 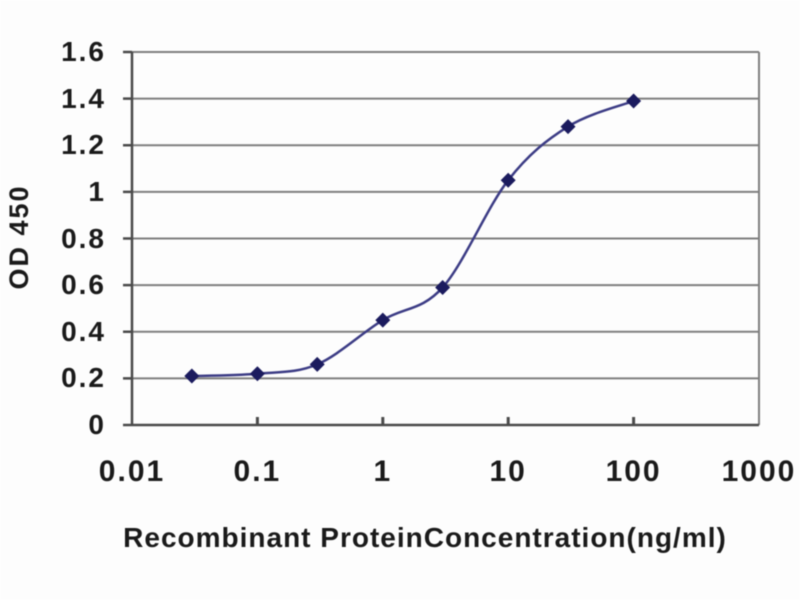 I want to click on y-tick-label: 0.8, so click(x=83, y=238).